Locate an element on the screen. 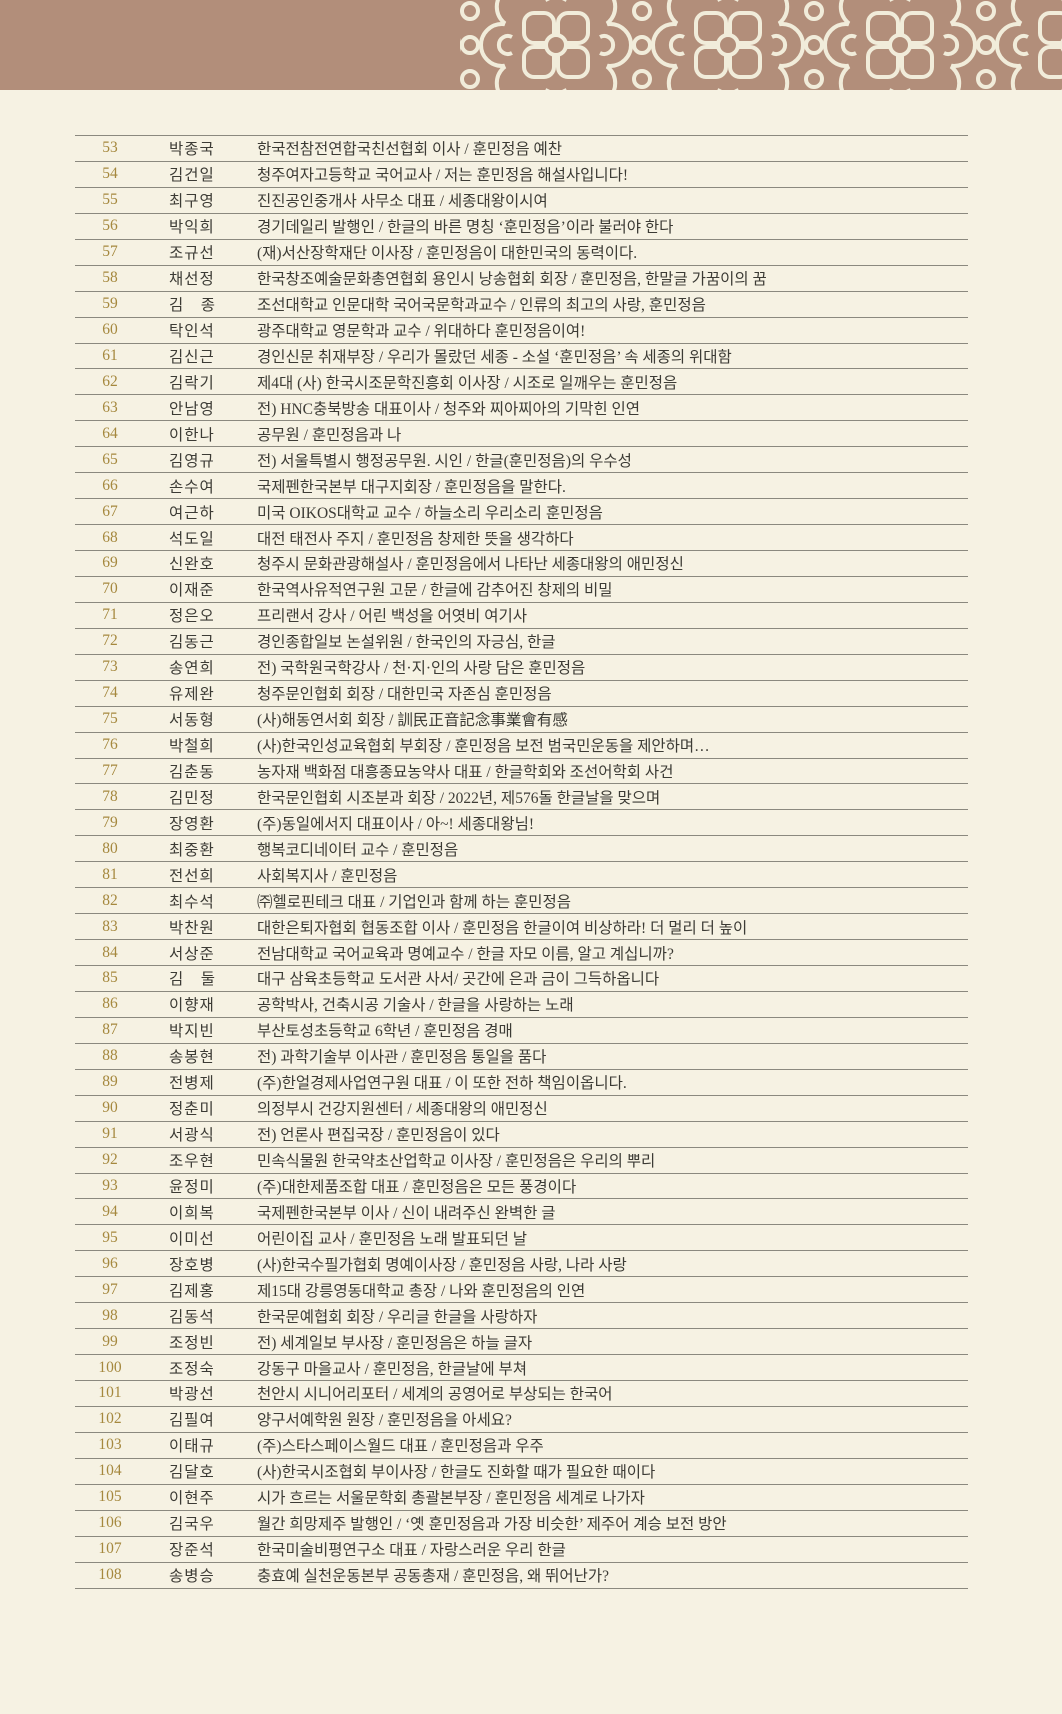 Image resolution: width=1062 pixels, height=1714 pixels. entry-number: 63 is located at coordinates (110, 407).